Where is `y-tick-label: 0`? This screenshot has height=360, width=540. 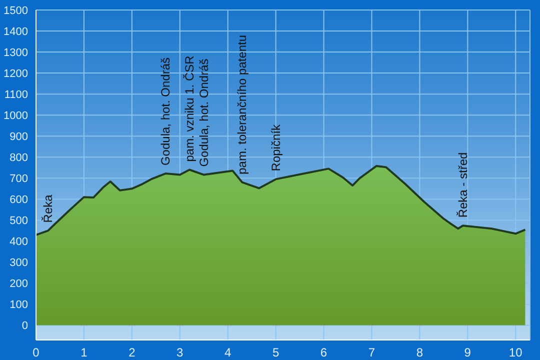 y-tick-label: 0 is located at coordinates (25, 326).